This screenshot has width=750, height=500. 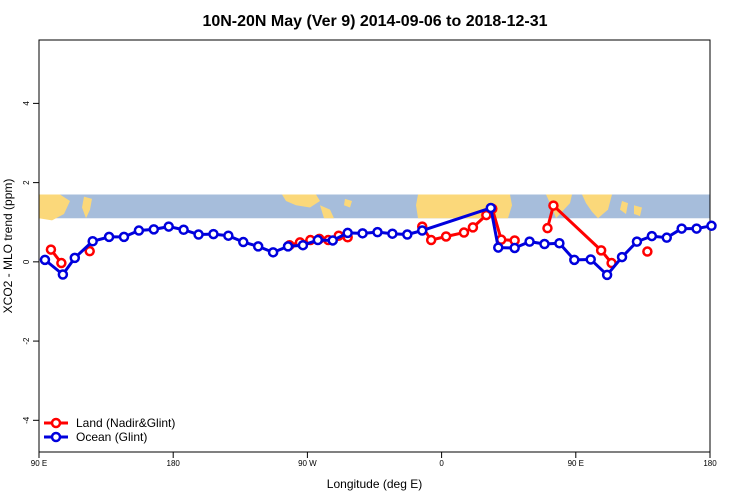 What do you see at coordinates (374, 460) in the screenshot?
I see `x-axis: 90 E 180 90 W 0 90 E 180` at bounding box center [374, 460].